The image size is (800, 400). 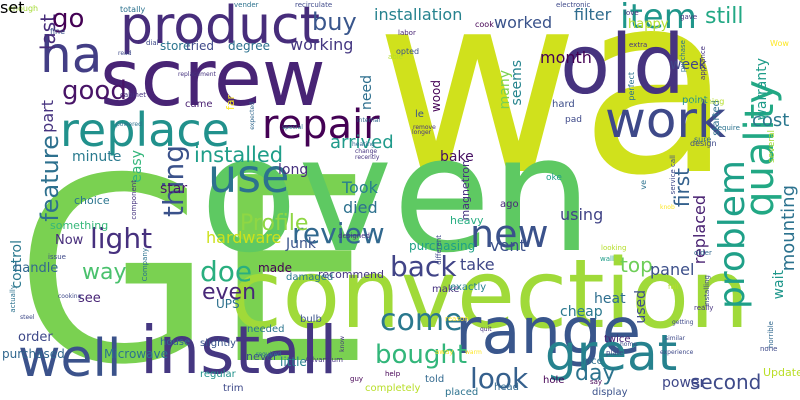 I want to click on cloud-word: completely, so click(x=393, y=388).